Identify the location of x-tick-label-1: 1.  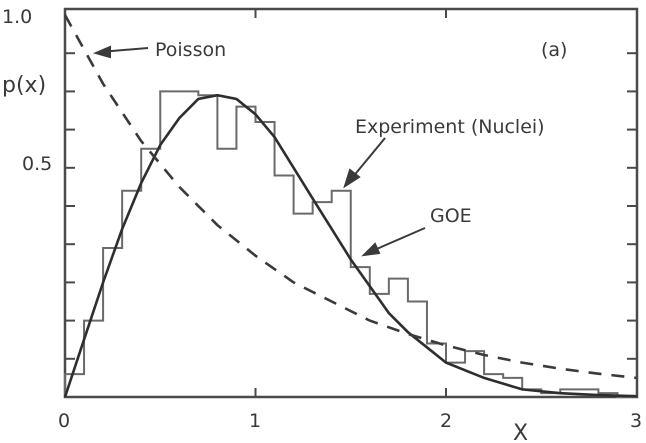
(255, 421).